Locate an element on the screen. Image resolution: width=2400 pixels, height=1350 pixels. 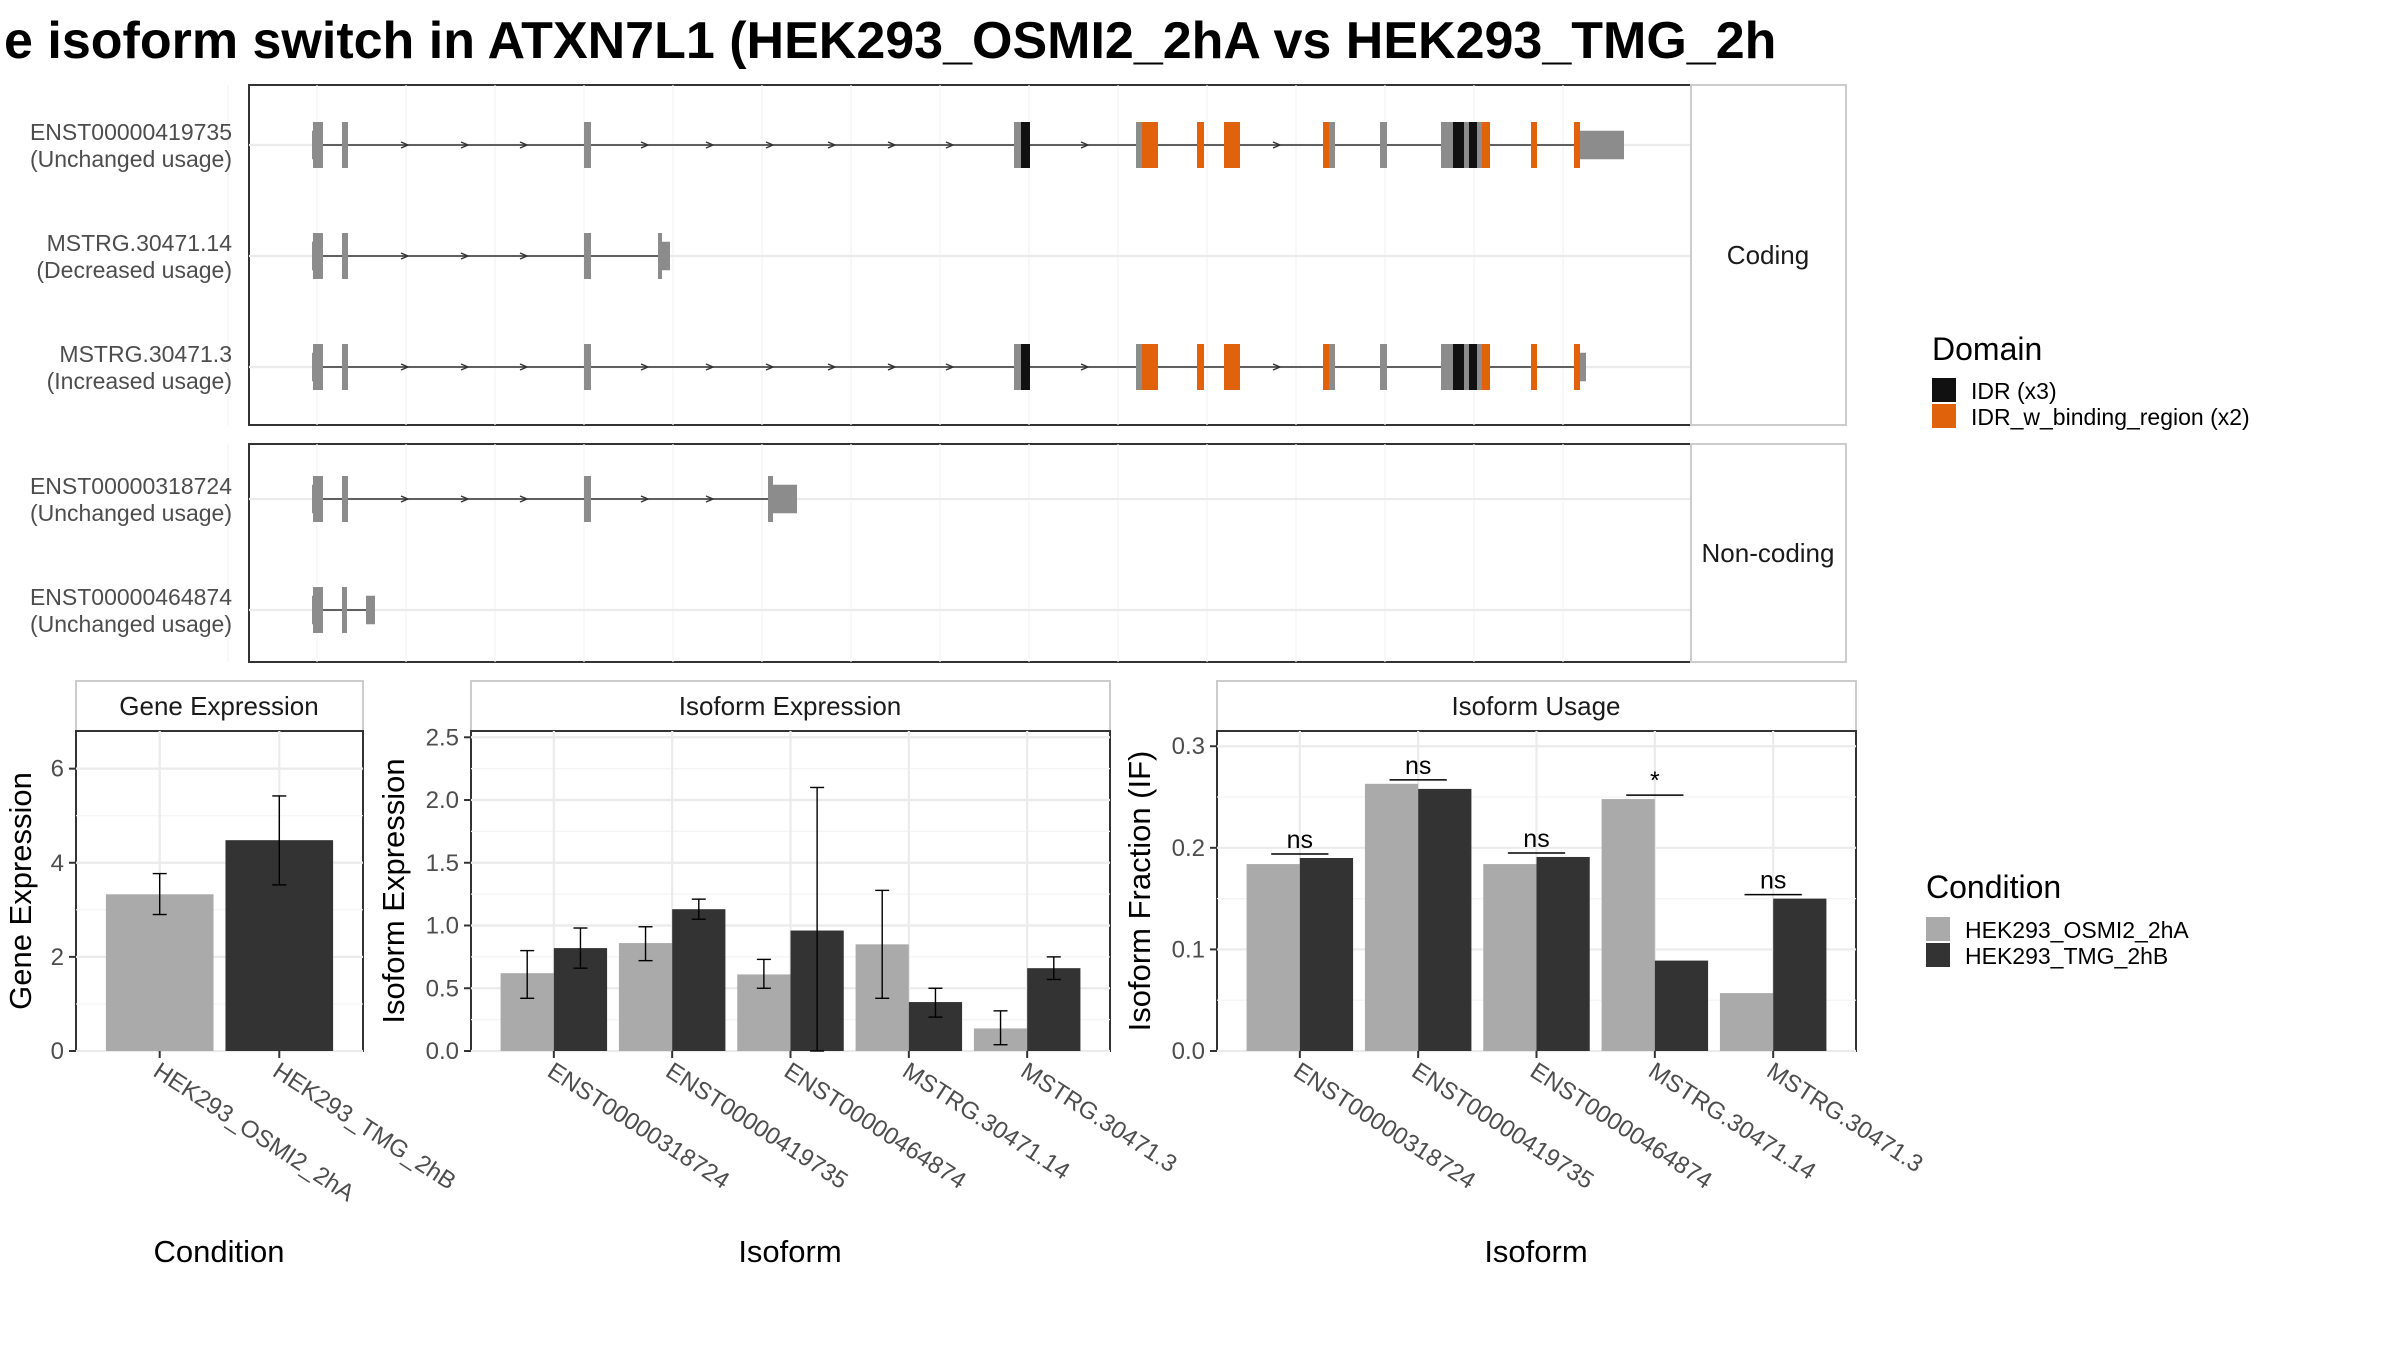
y-tick-label: 4 is located at coordinates (57, 863).